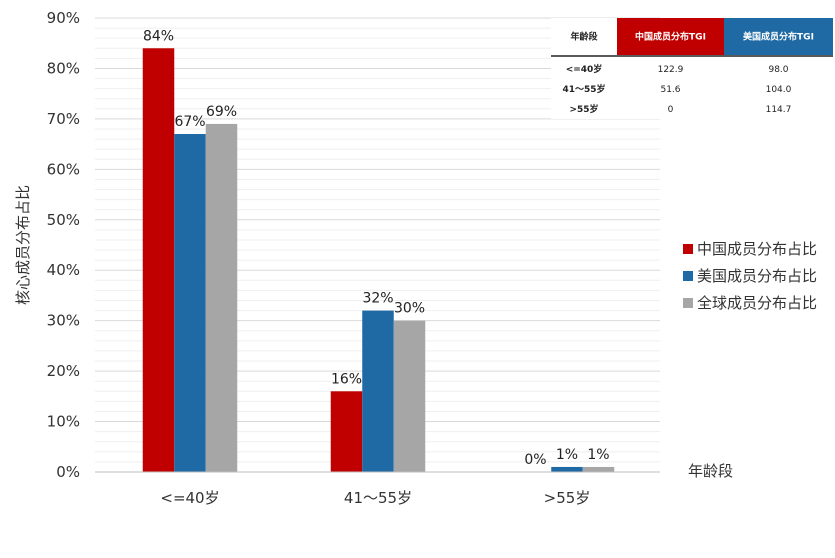  I want to click on tgi-header-label: 中国成员分布TGI, so click(670, 37).